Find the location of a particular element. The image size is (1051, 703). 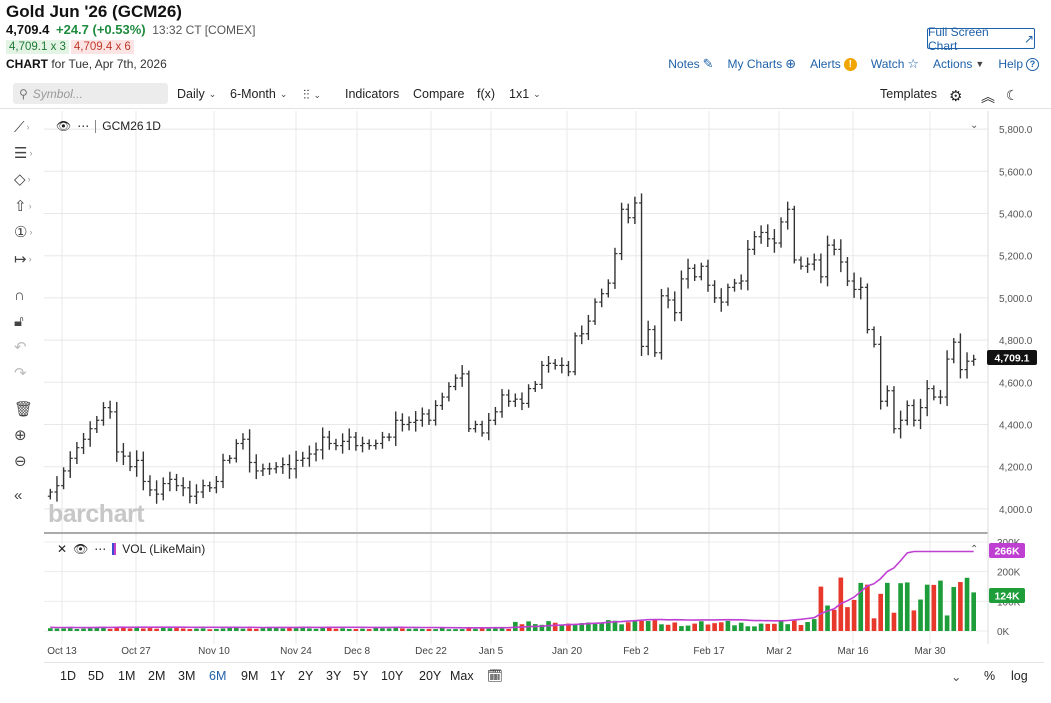

chevron-down-icon: ⌄ is located at coordinates (974, 125).